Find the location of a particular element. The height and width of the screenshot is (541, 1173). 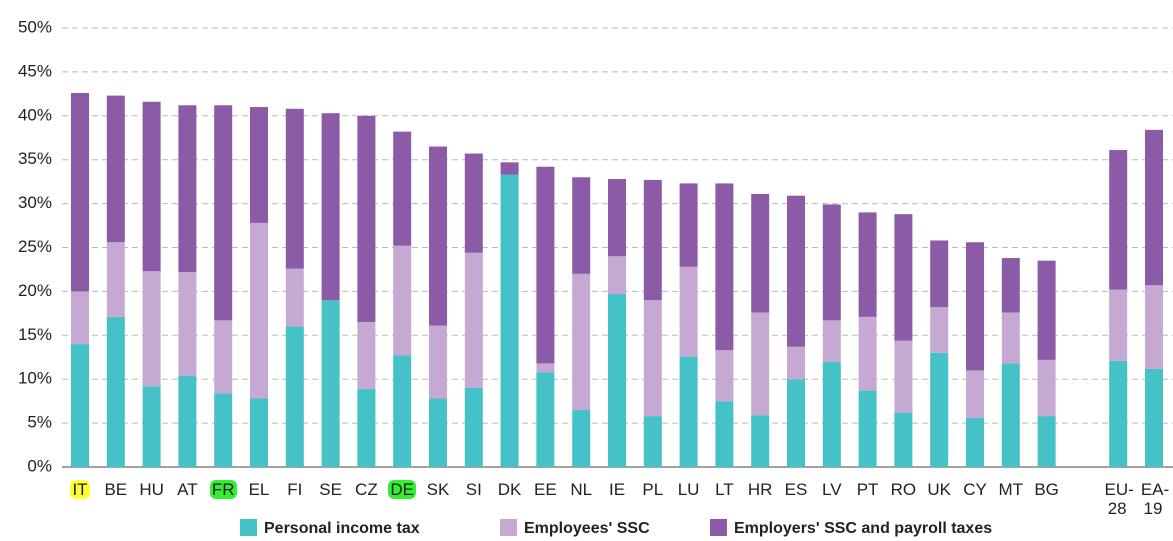

x-tick-label: EA-19 is located at coordinates (1154, 499).